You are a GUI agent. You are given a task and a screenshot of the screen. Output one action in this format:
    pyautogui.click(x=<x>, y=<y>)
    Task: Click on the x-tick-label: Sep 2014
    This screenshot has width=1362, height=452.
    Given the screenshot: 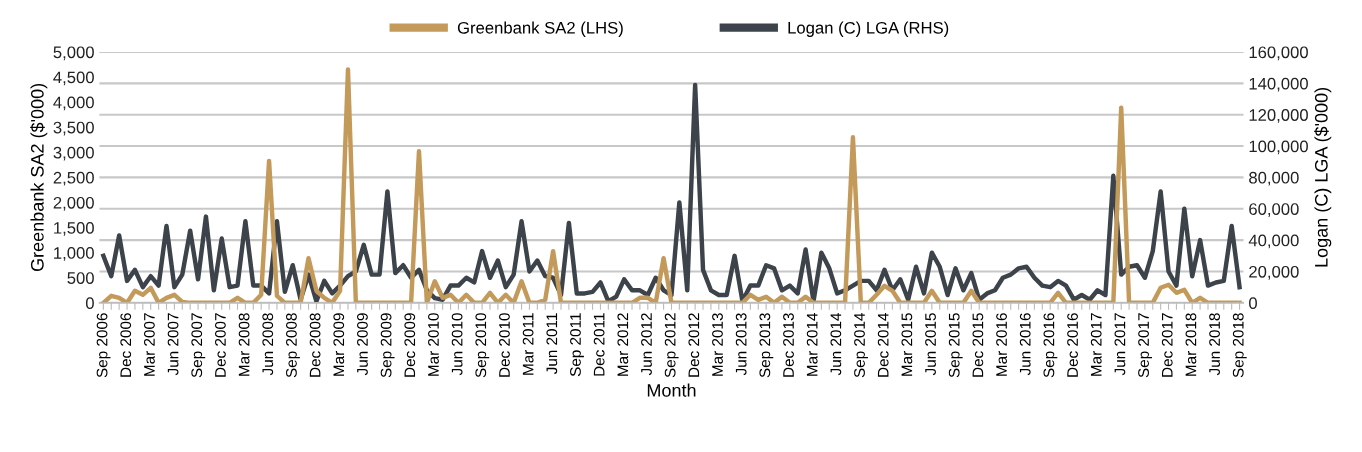 What is the action you would take?
    pyautogui.click(x=861, y=345)
    